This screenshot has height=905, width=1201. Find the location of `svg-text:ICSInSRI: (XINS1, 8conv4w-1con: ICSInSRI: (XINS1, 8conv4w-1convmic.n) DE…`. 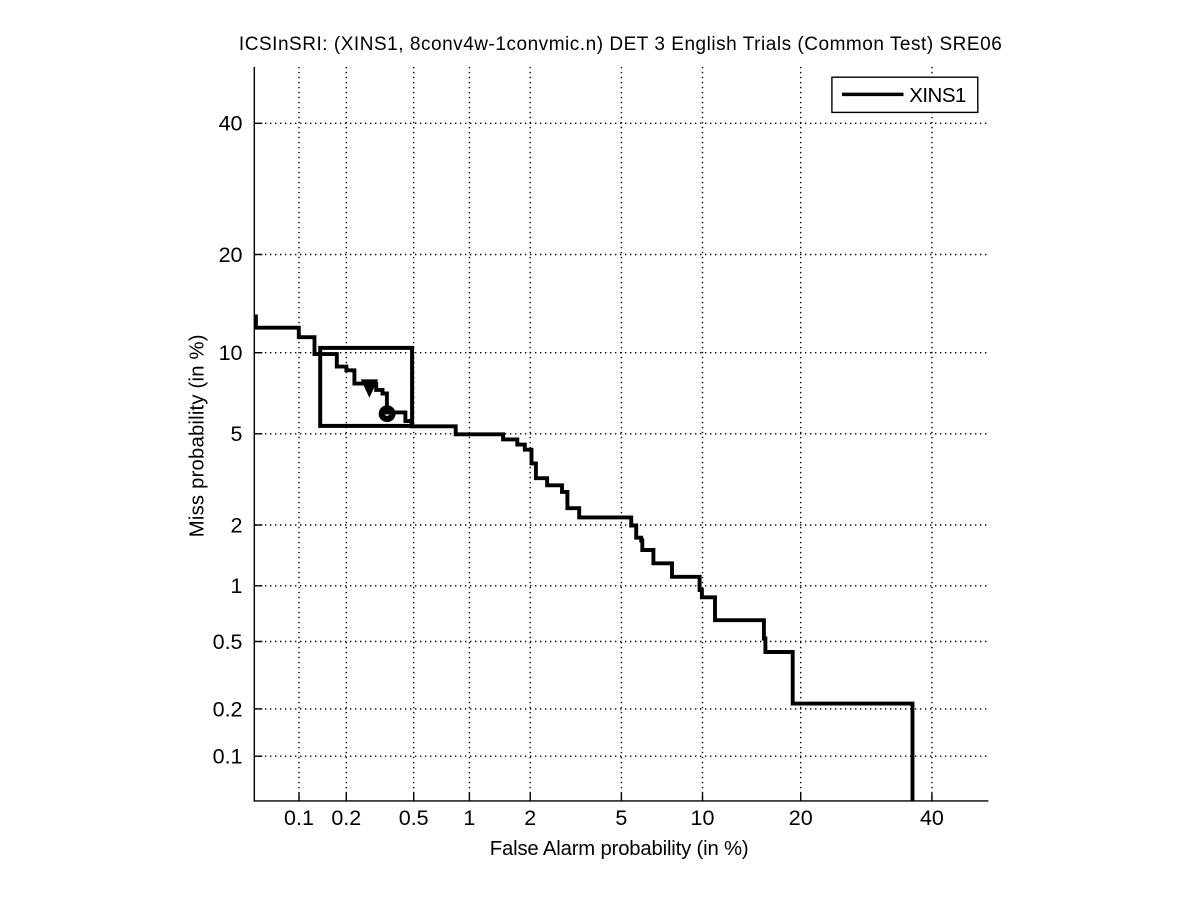

svg-text:ICSInSRI: (XINS1, 8conv4w-1con: ICSInSRI: (XINS1, 8conv4w-1convmic.n) DE… is located at coordinates (620, 44).